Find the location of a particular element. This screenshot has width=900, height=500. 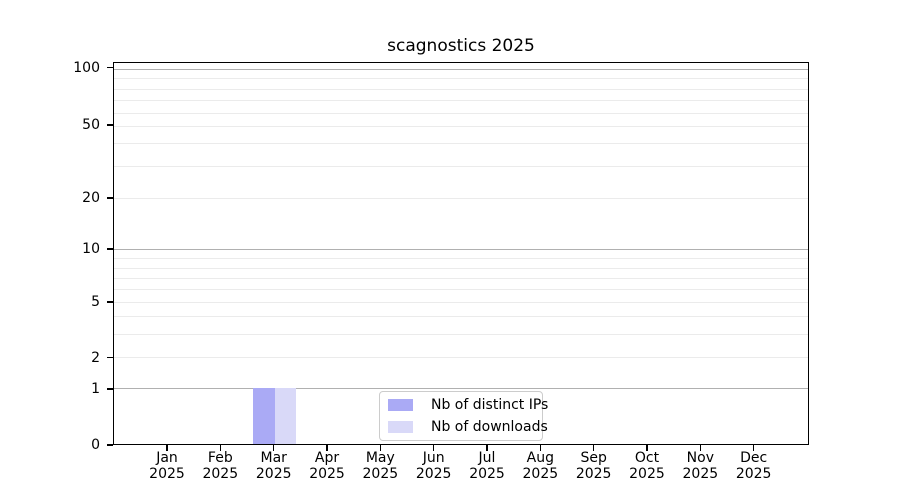

x-tick-label: Nov 2025 is located at coordinates (700, 466).